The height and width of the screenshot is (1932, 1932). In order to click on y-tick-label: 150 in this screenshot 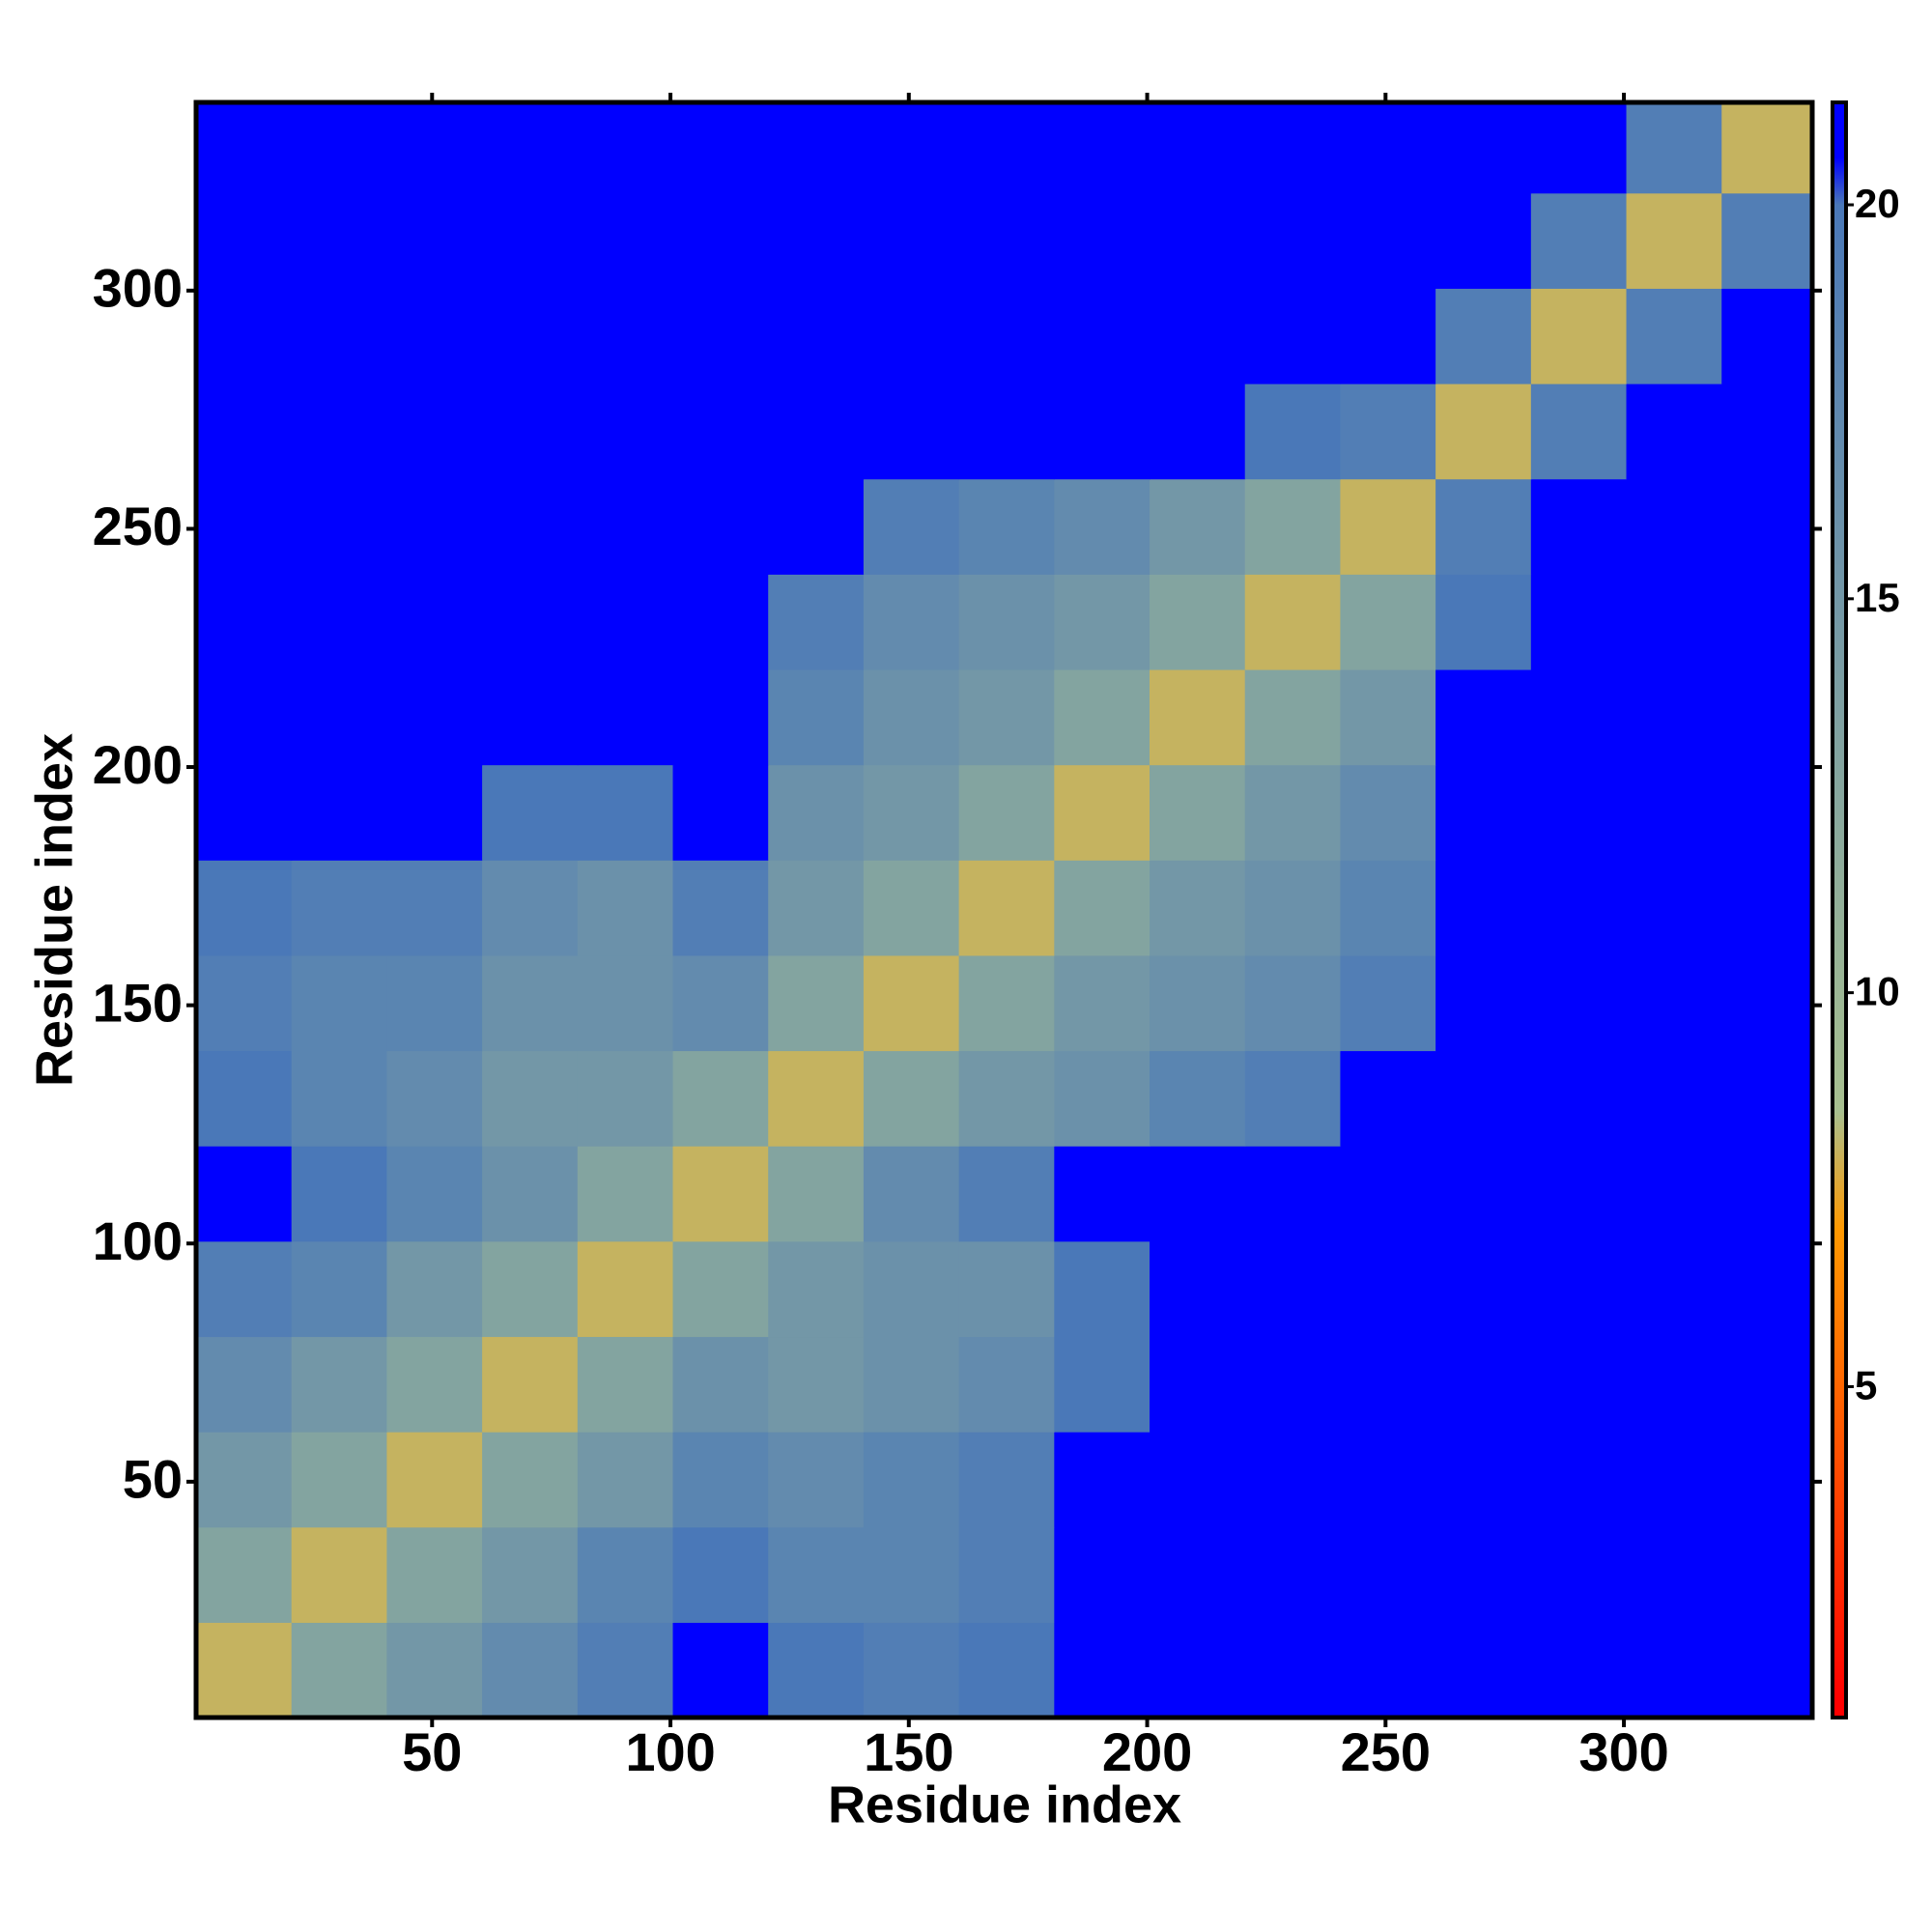, I will do `click(138, 1002)`.